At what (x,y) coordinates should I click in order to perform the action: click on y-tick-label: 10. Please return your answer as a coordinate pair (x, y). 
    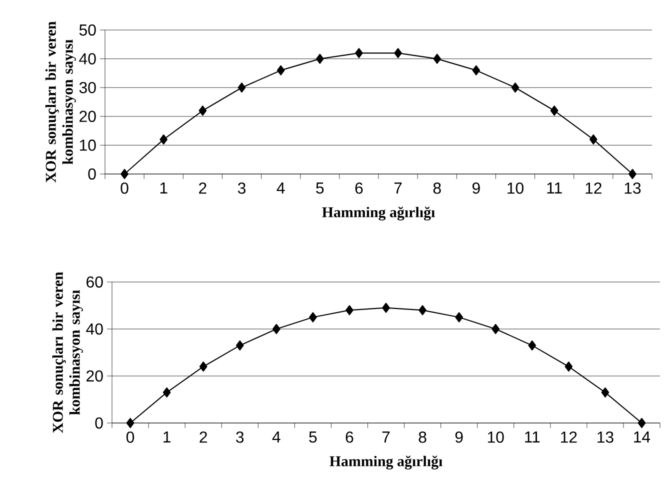
    Looking at the image, I should click on (88, 145).